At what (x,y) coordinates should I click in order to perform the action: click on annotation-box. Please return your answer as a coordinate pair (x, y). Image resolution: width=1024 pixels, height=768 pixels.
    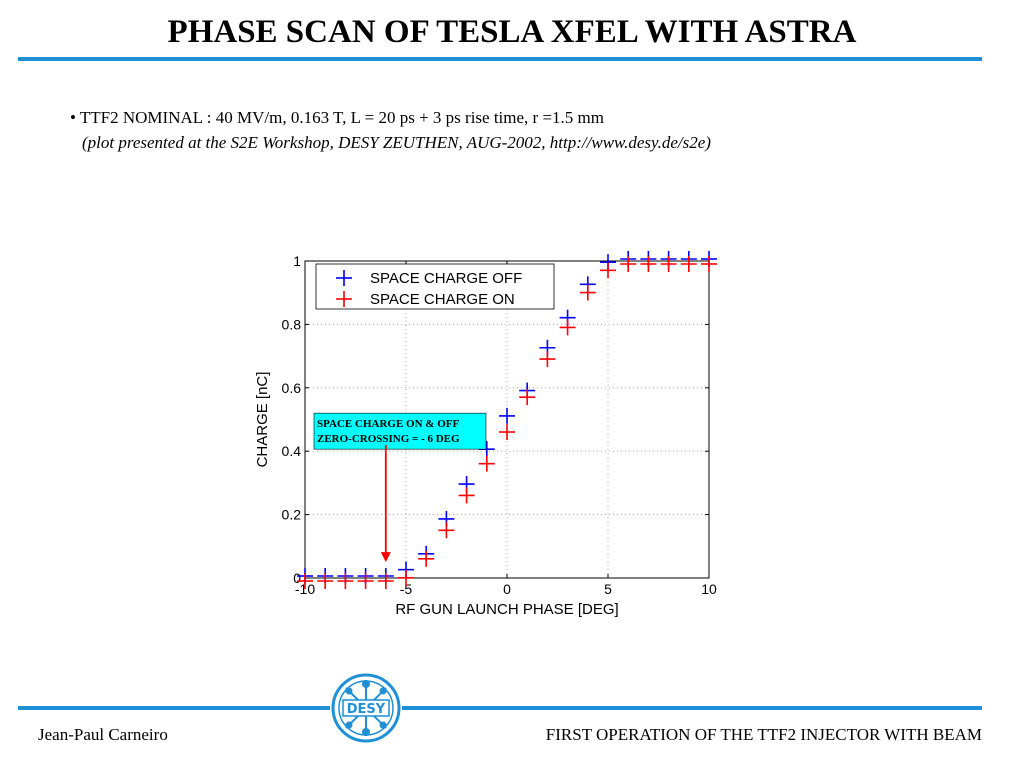
    Looking at the image, I should click on (400, 431).